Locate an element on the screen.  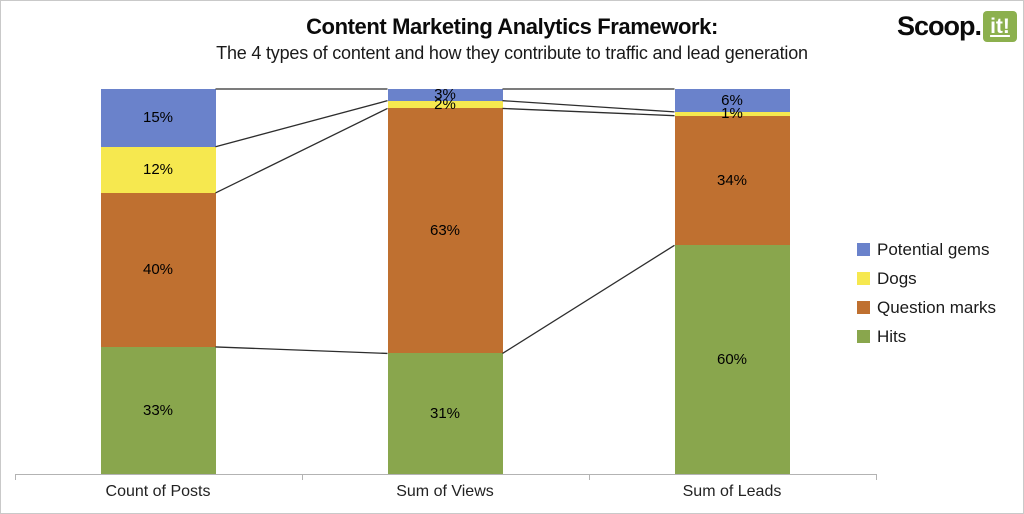
segment-label: 60% is located at coordinates (732, 360).